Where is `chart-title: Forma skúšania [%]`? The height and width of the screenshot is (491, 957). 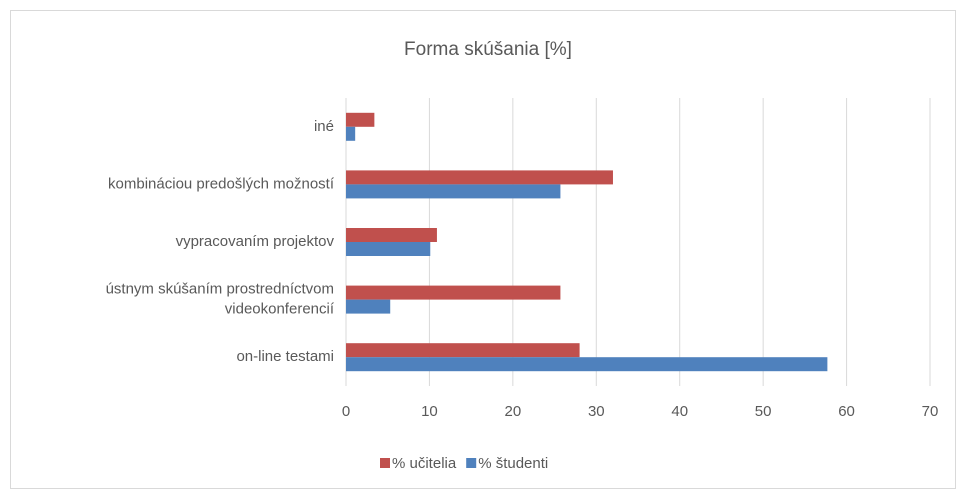
chart-title: Forma skúšania [%] is located at coordinates (488, 49).